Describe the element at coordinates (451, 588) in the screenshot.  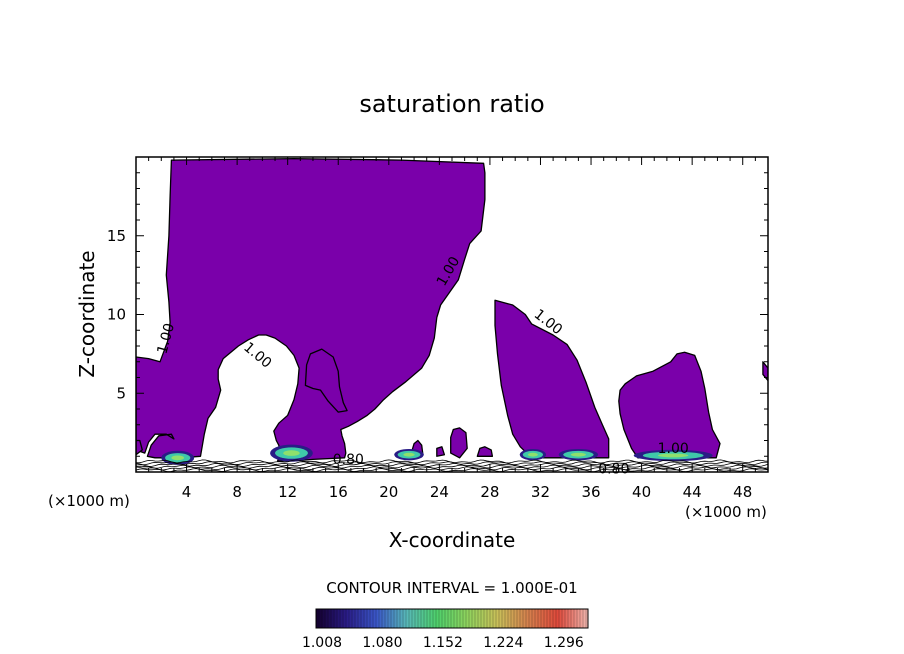
I see `contour-interval-label: CONTOUR INTERVAL = 1.000E-01` at that location.